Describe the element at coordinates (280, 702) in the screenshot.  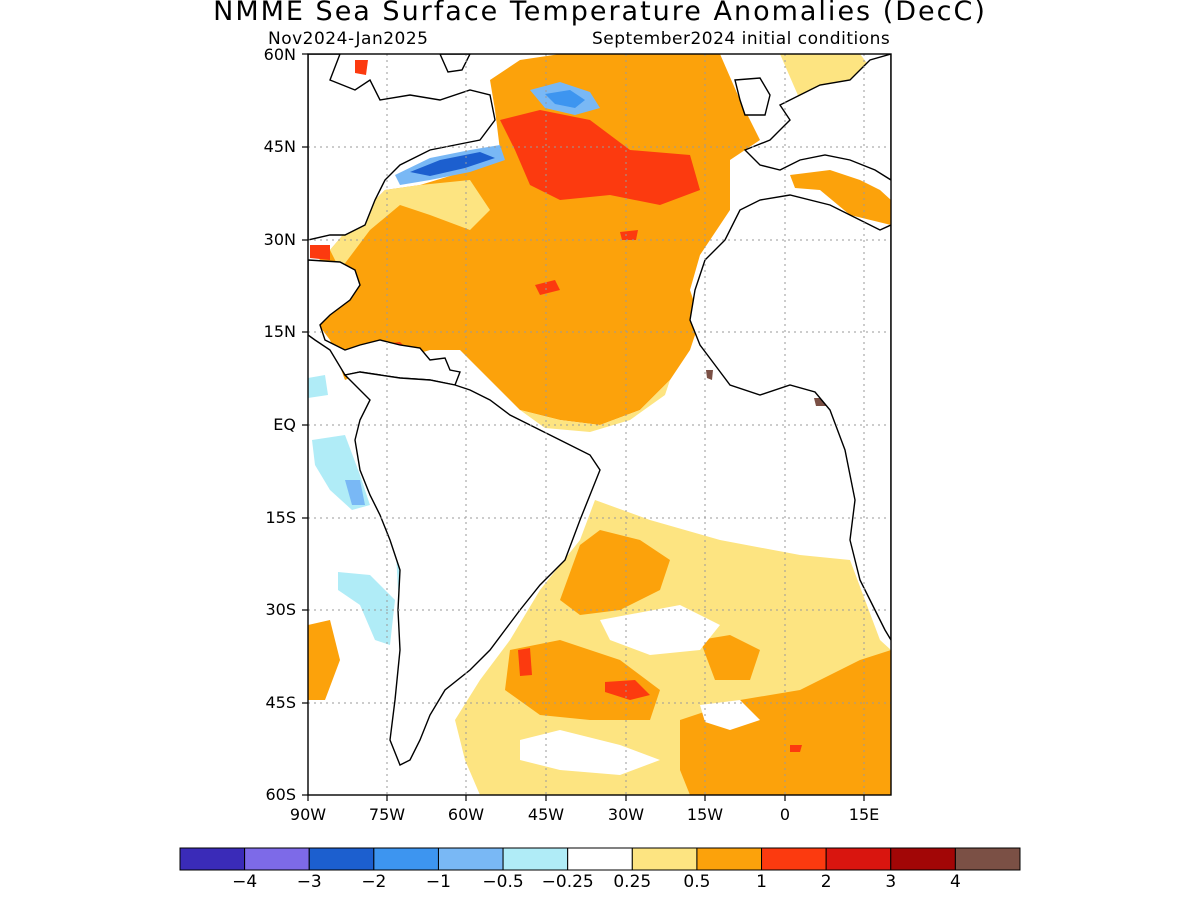
I see `lat-label: 45S` at that location.